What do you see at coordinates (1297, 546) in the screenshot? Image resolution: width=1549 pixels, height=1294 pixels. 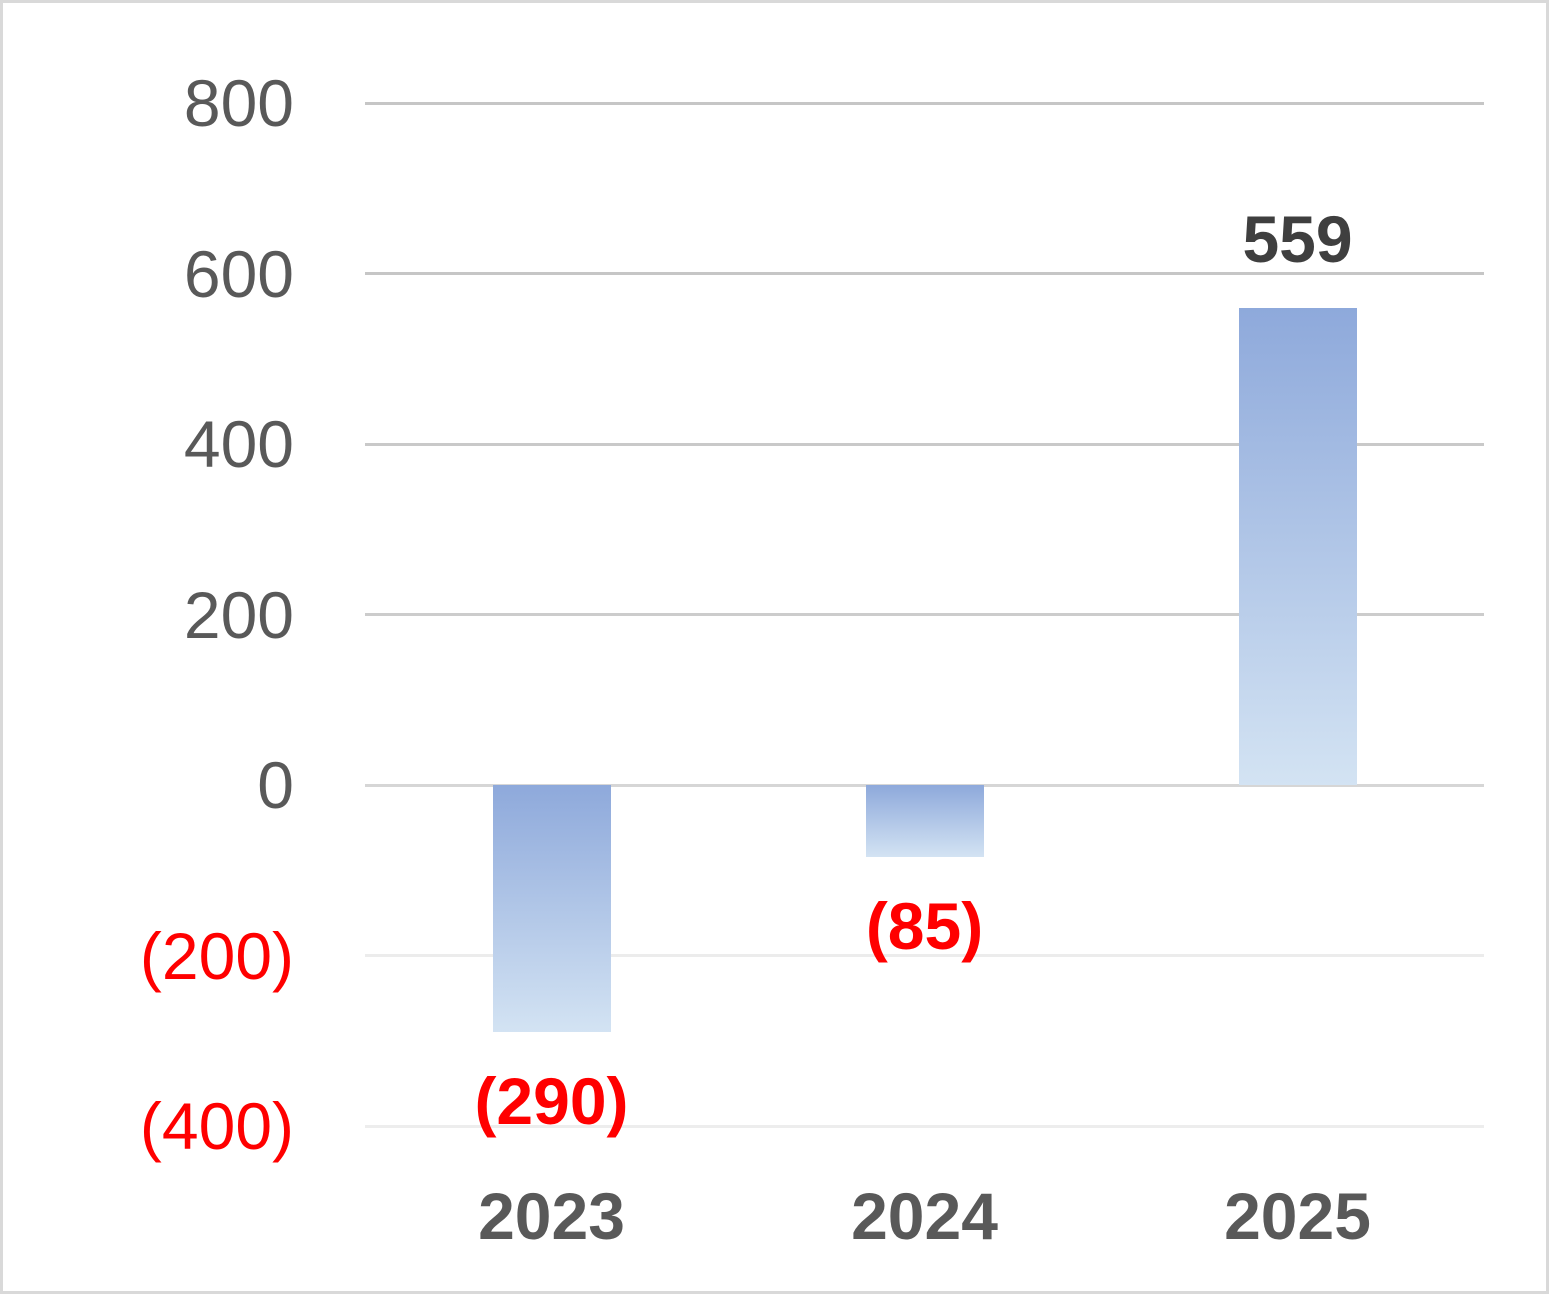 I see `bar-2025` at bounding box center [1297, 546].